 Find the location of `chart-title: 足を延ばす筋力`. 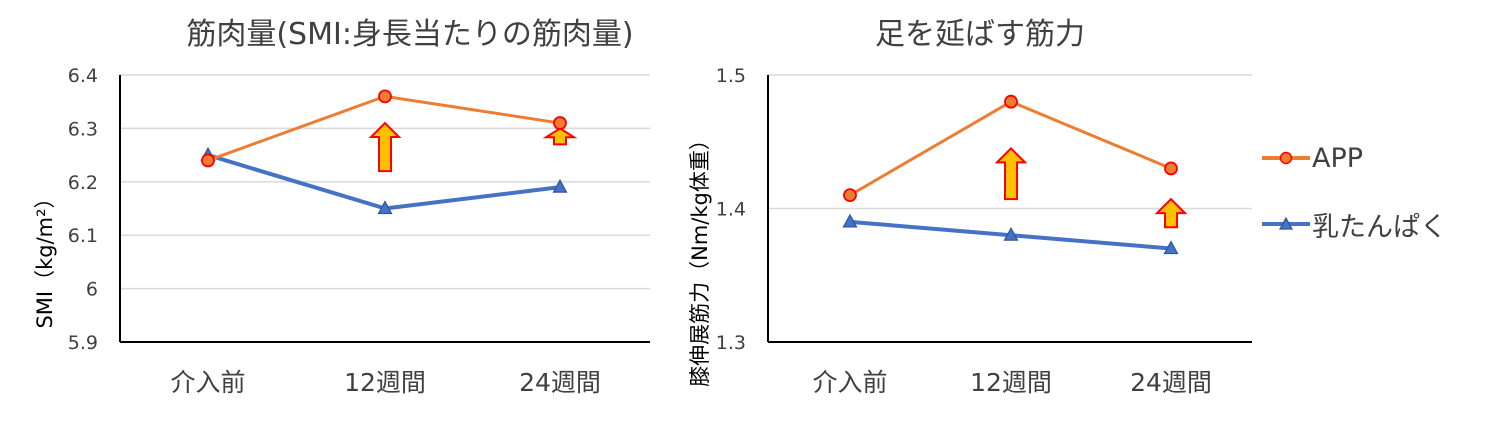

chart-title: 足を延ばす筋力 is located at coordinates (980, 34).